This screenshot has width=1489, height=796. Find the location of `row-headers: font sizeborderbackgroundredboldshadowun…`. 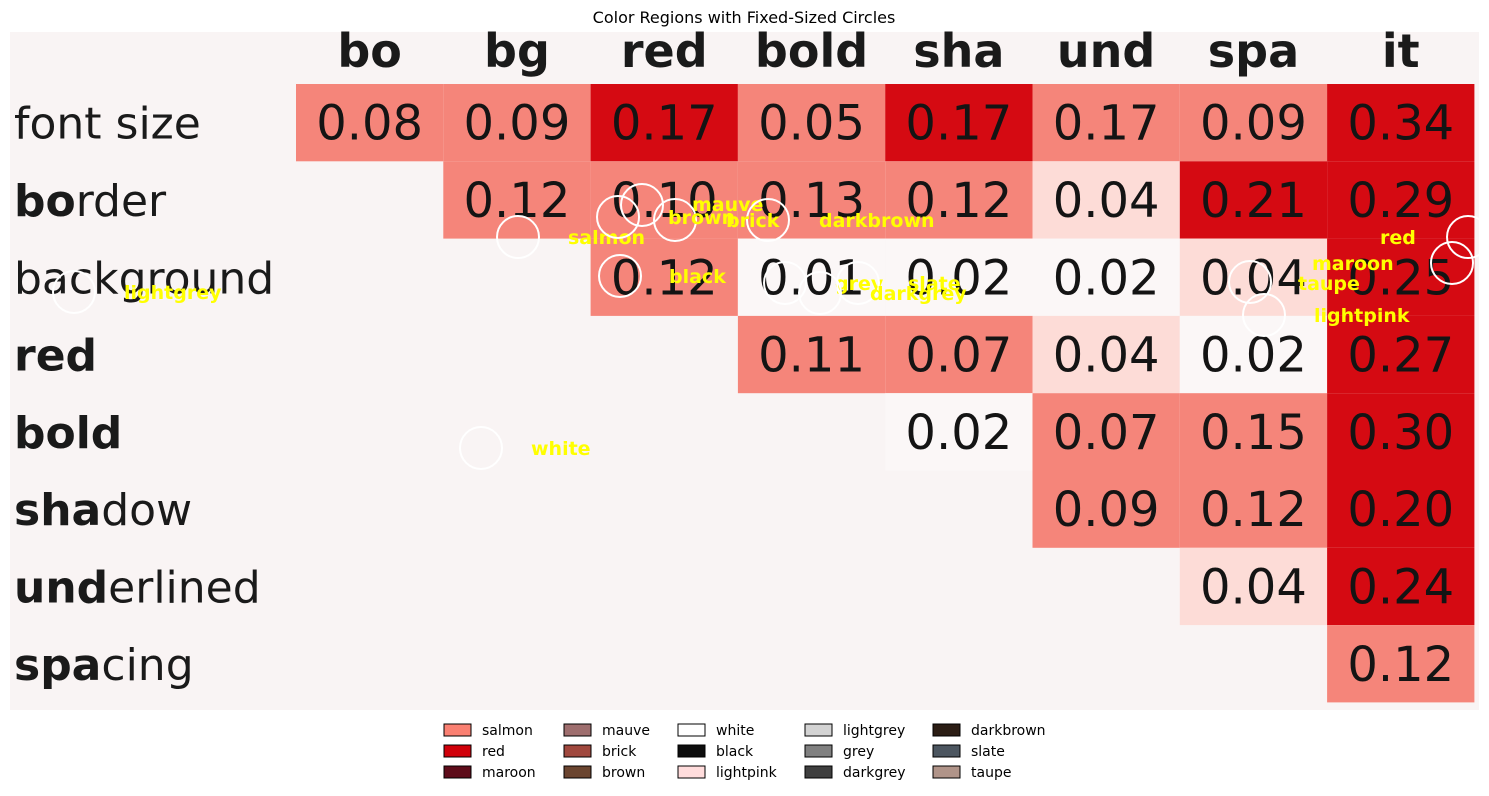

row-headers: font sizeborderbackgroundredboldshadowun… is located at coordinates (144, 395).